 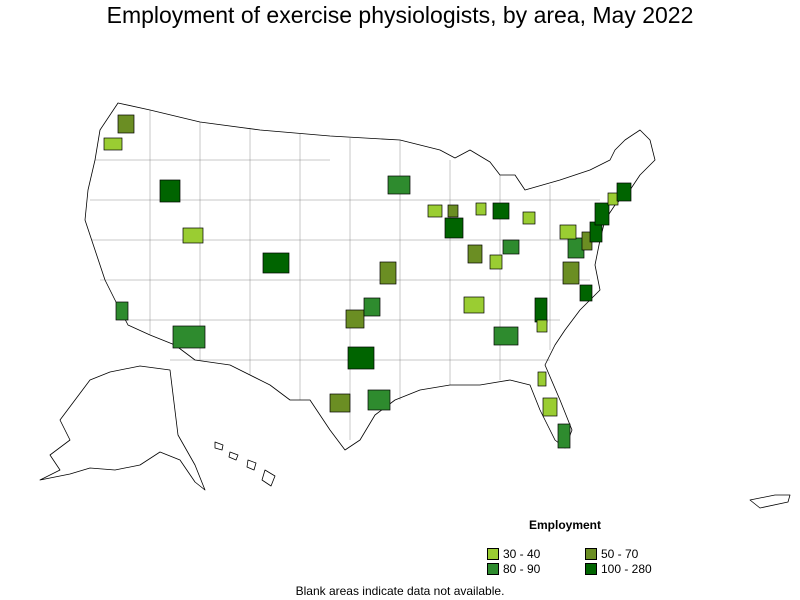 What do you see at coordinates (501, 211) in the screenshot?
I see `area-detroit` at bounding box center [501, 211].